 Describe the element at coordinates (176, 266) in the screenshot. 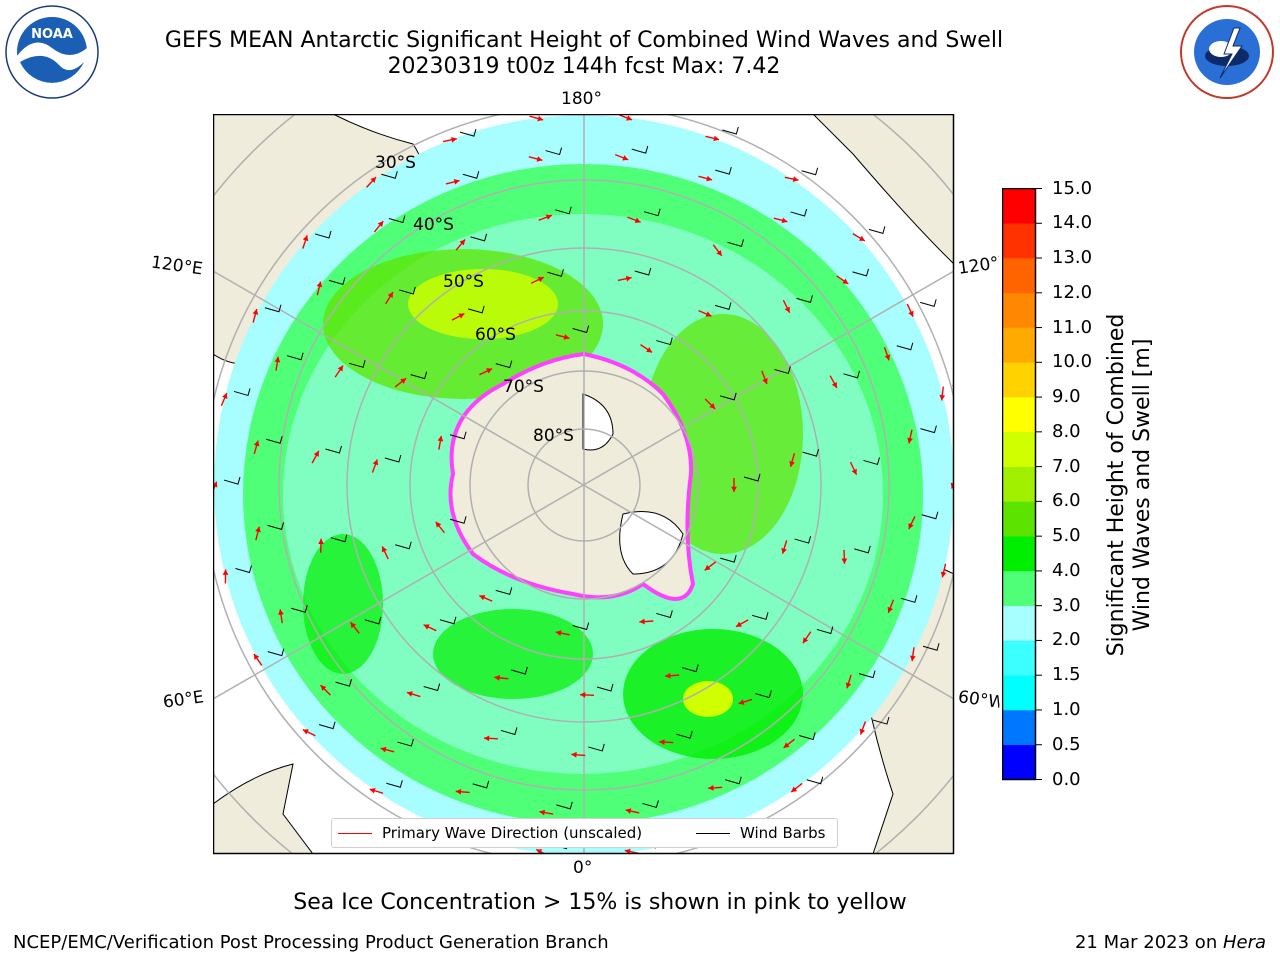

I see `lon-label-120e: 120°E` at that location.